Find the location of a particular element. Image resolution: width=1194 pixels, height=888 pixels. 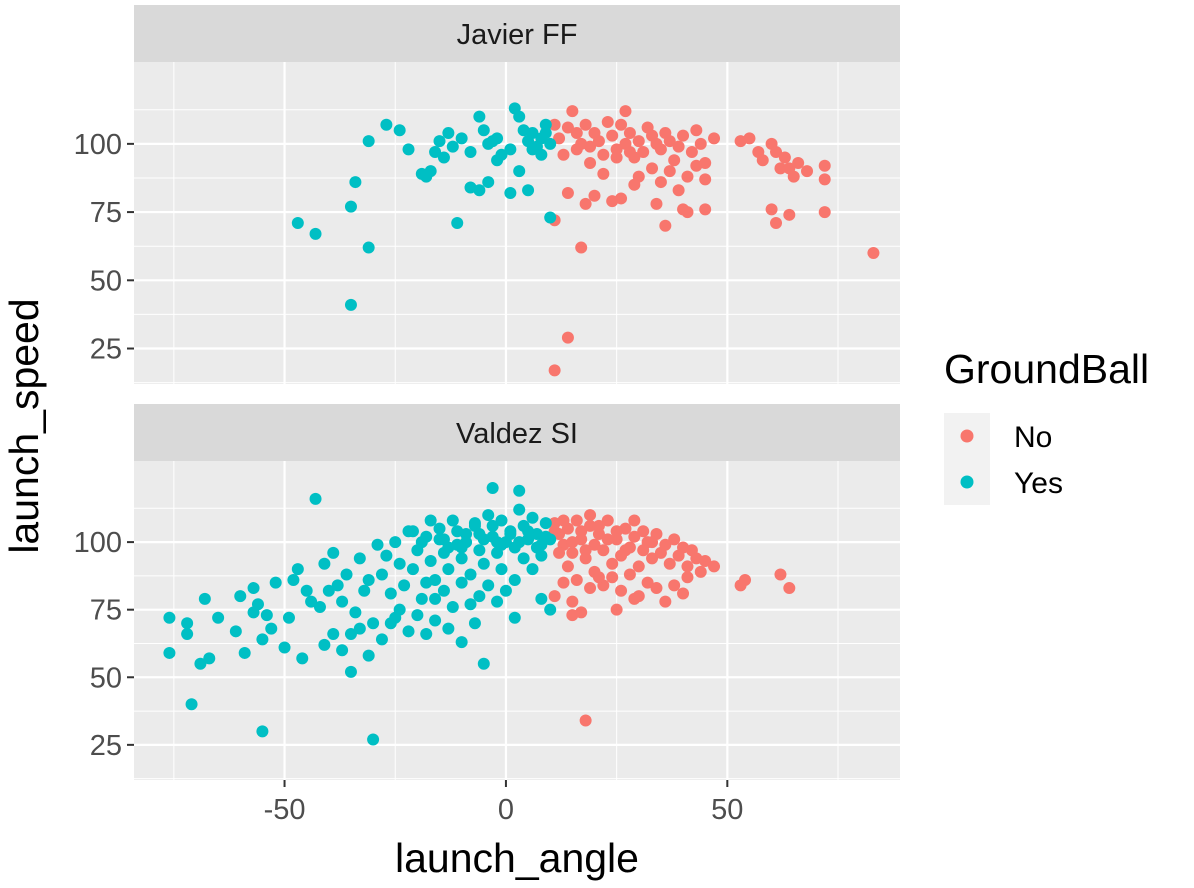

facet-strip-label-2: Valdez SI is located at coordinates (517, 434).